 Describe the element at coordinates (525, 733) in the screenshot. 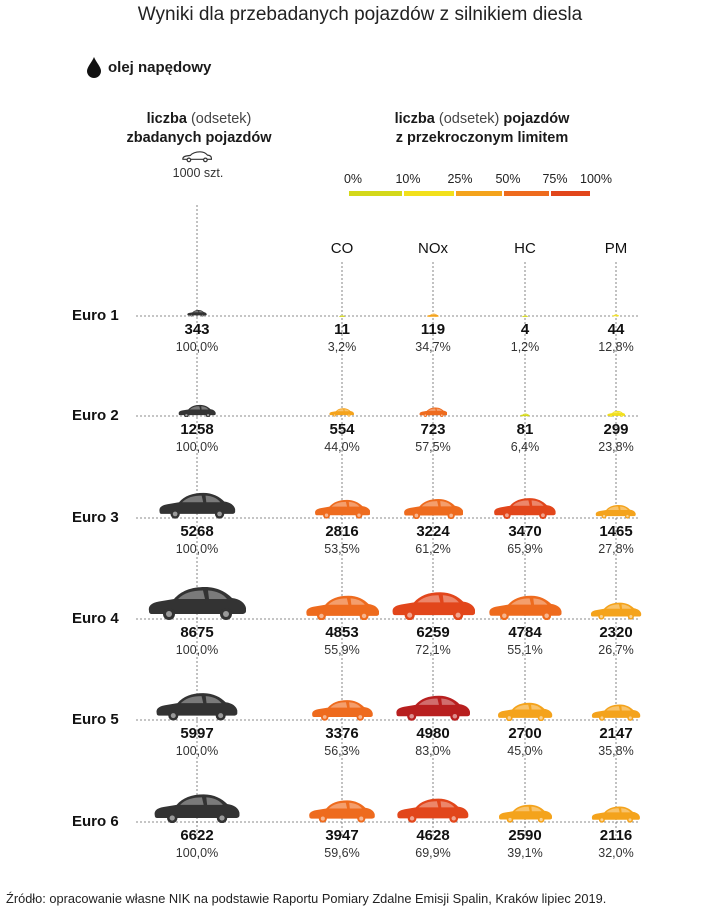

I see `exceed-count: 2700` at that location.